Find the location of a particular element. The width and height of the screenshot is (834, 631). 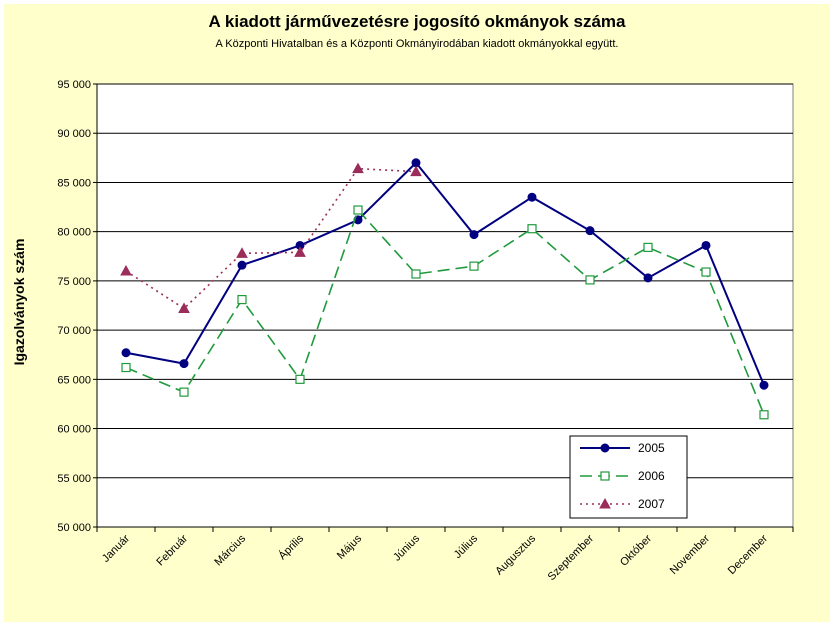

y-tick-label: 95 000 is located at coordinates (74, 85).